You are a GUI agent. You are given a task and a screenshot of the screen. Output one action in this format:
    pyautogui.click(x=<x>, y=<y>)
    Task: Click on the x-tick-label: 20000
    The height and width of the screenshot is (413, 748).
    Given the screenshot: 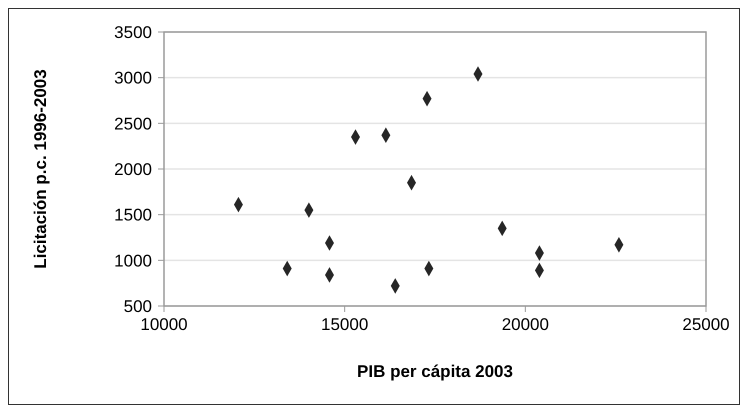 What is the action you would take?
    pyautogui.click(x=525, y=324)
    